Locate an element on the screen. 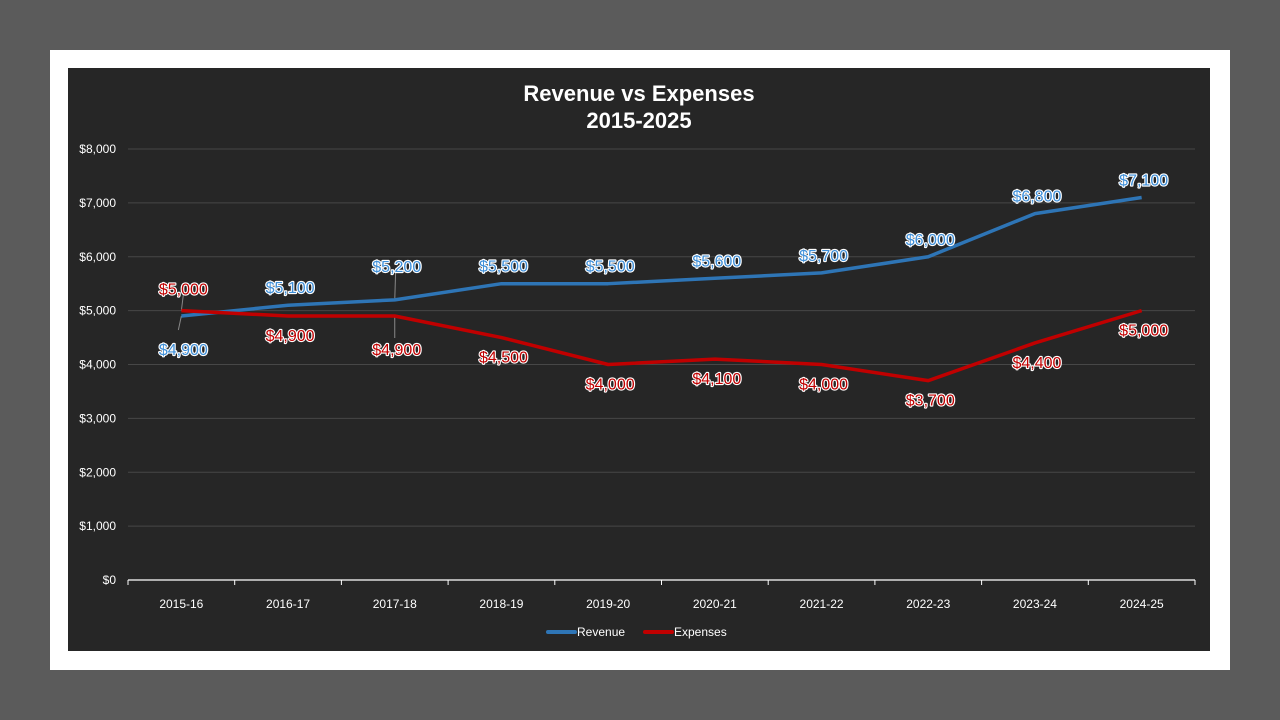  y-tick-label: $6,000 is located at coordinates (97, 257).